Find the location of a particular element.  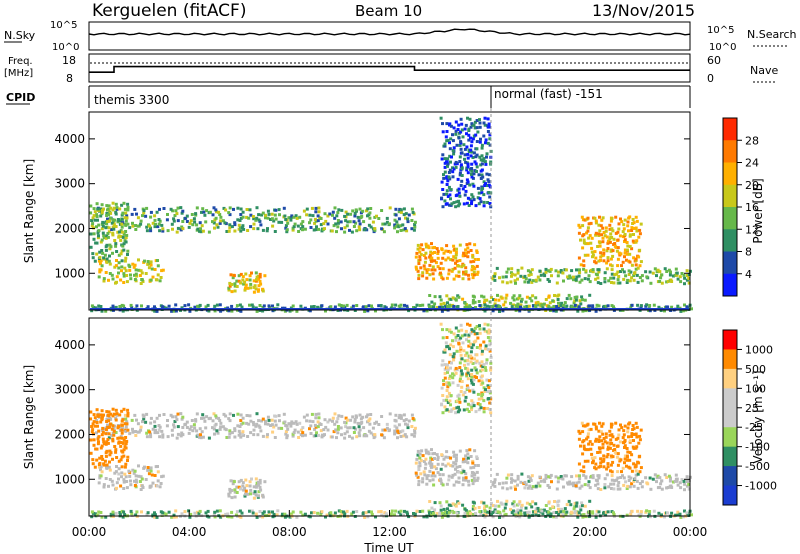

x-tick-label: 04:00 is located at coordinates (189, 532).